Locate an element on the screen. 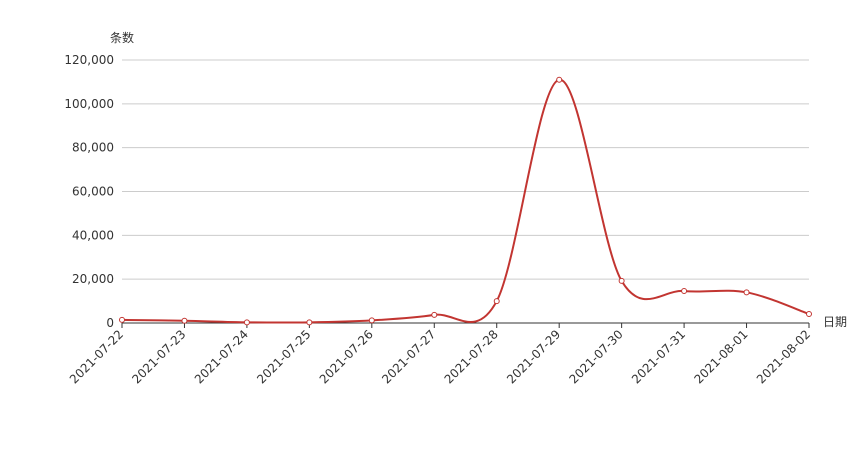 This screenshot has width=860, height=454. x-axis-label: 日期 is located at coordinates (835, 322).